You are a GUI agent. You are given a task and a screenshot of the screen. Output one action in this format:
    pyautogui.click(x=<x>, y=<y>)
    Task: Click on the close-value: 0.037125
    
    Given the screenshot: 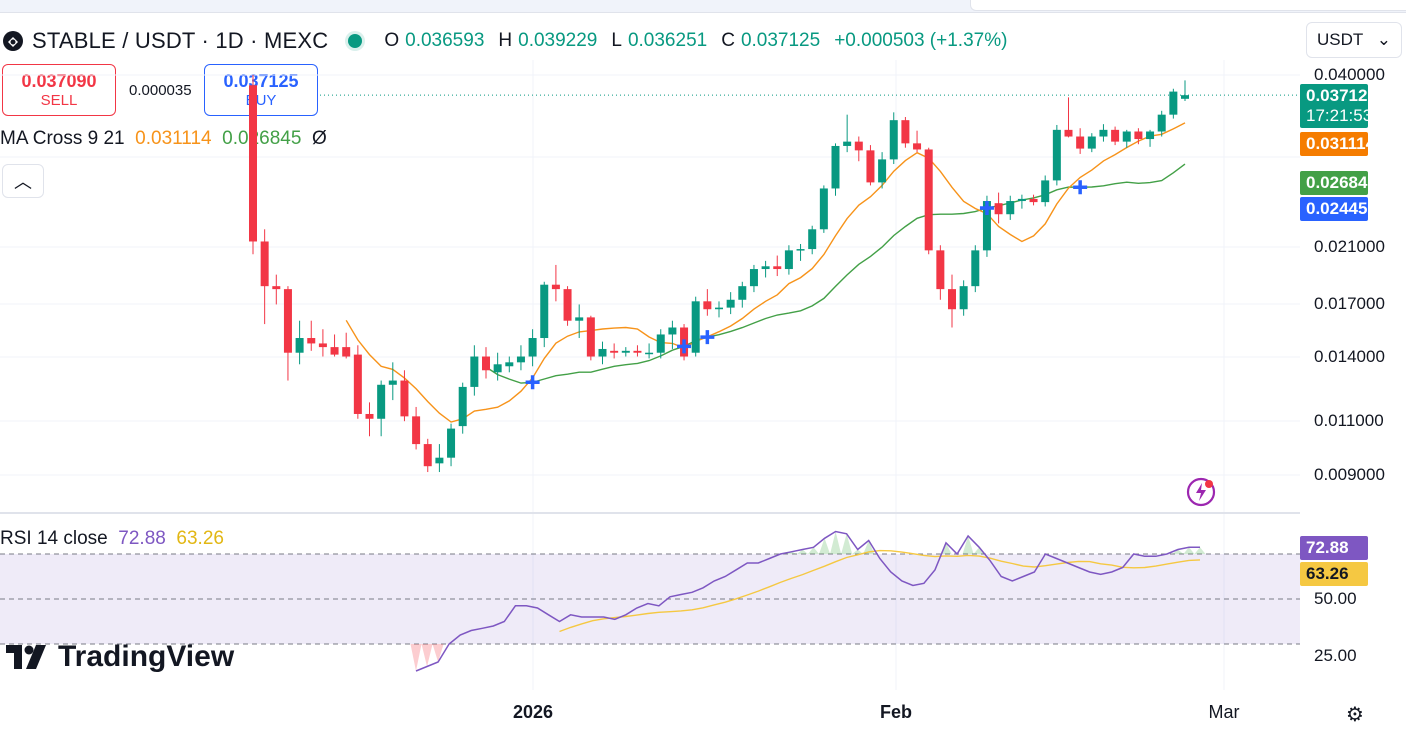 What is the action you would take?
    pyautogui.click(x=780, y=40)
    